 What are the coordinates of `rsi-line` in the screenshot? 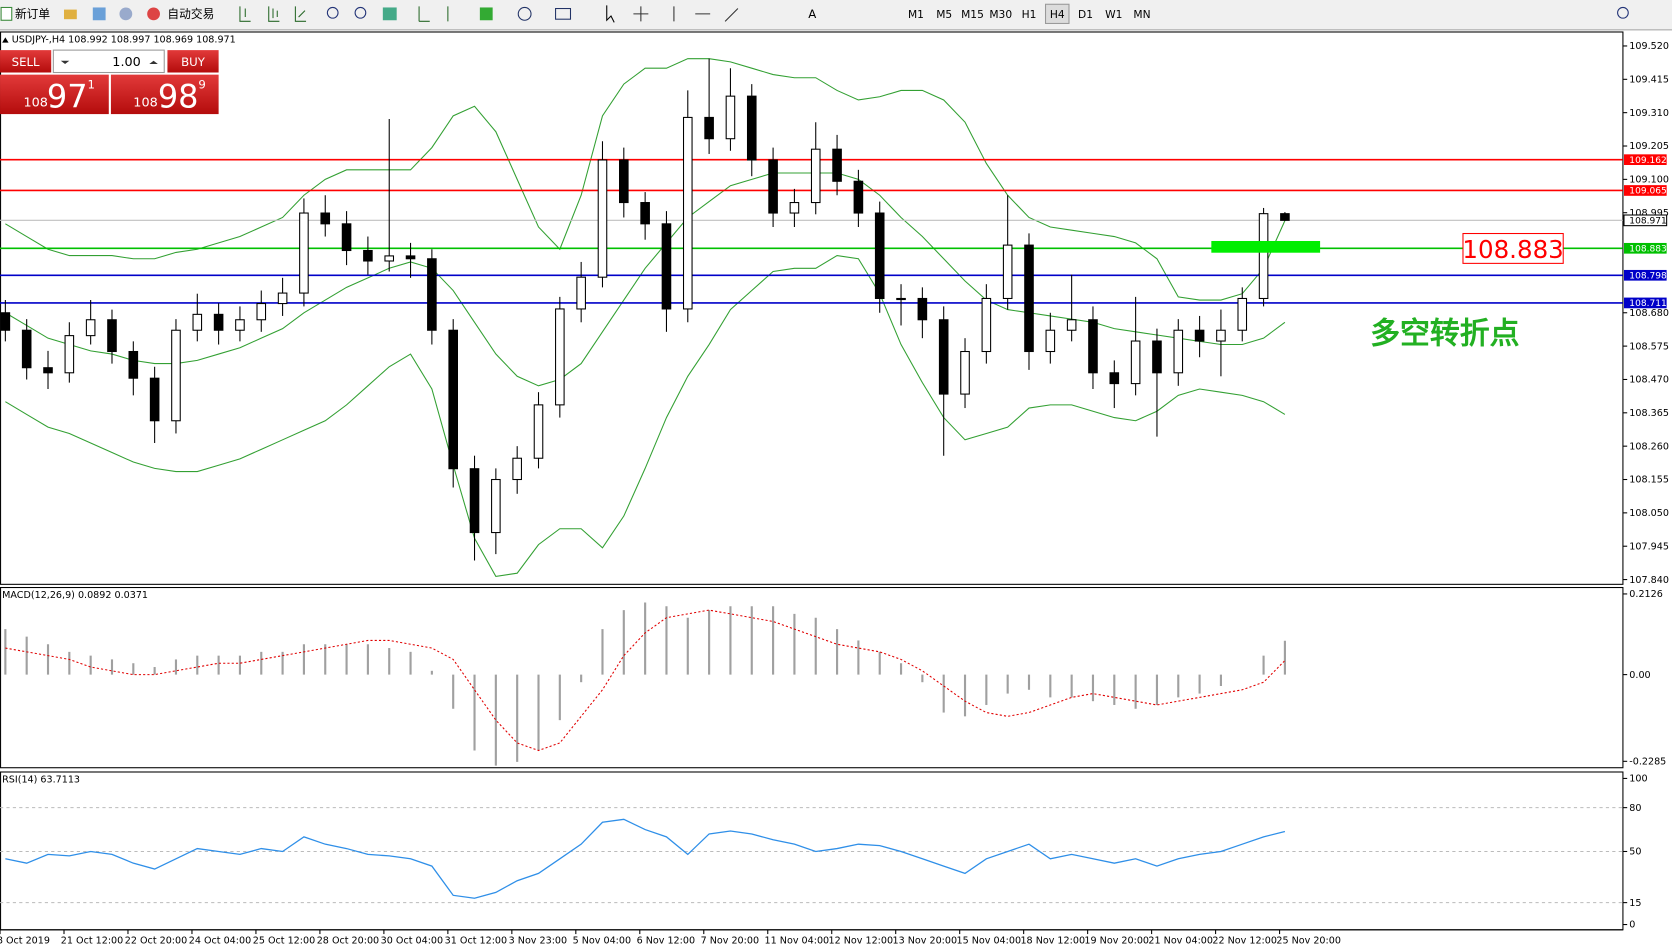 It's located at (645, 858).